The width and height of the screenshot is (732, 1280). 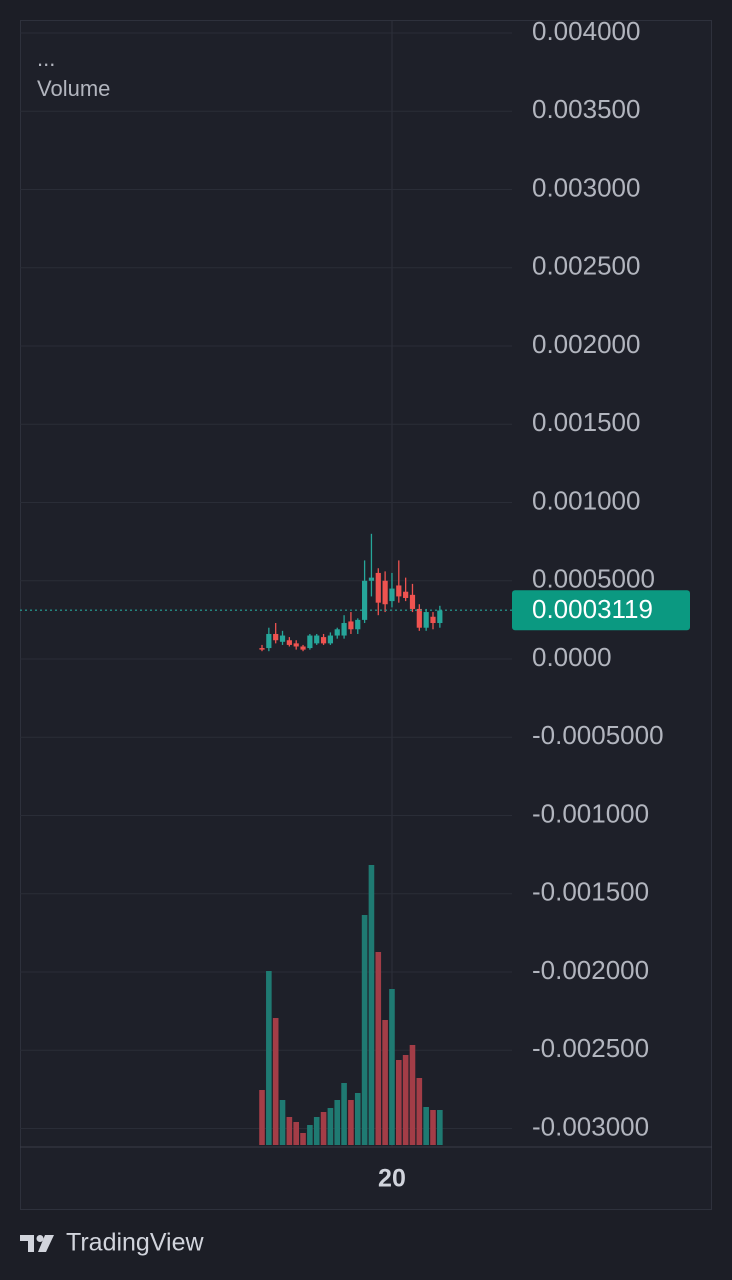 What do you see at coordinates (586, 500) in the screenshot?
I see `y-tick-label: 0.001000` at bounding box center [586, 500].